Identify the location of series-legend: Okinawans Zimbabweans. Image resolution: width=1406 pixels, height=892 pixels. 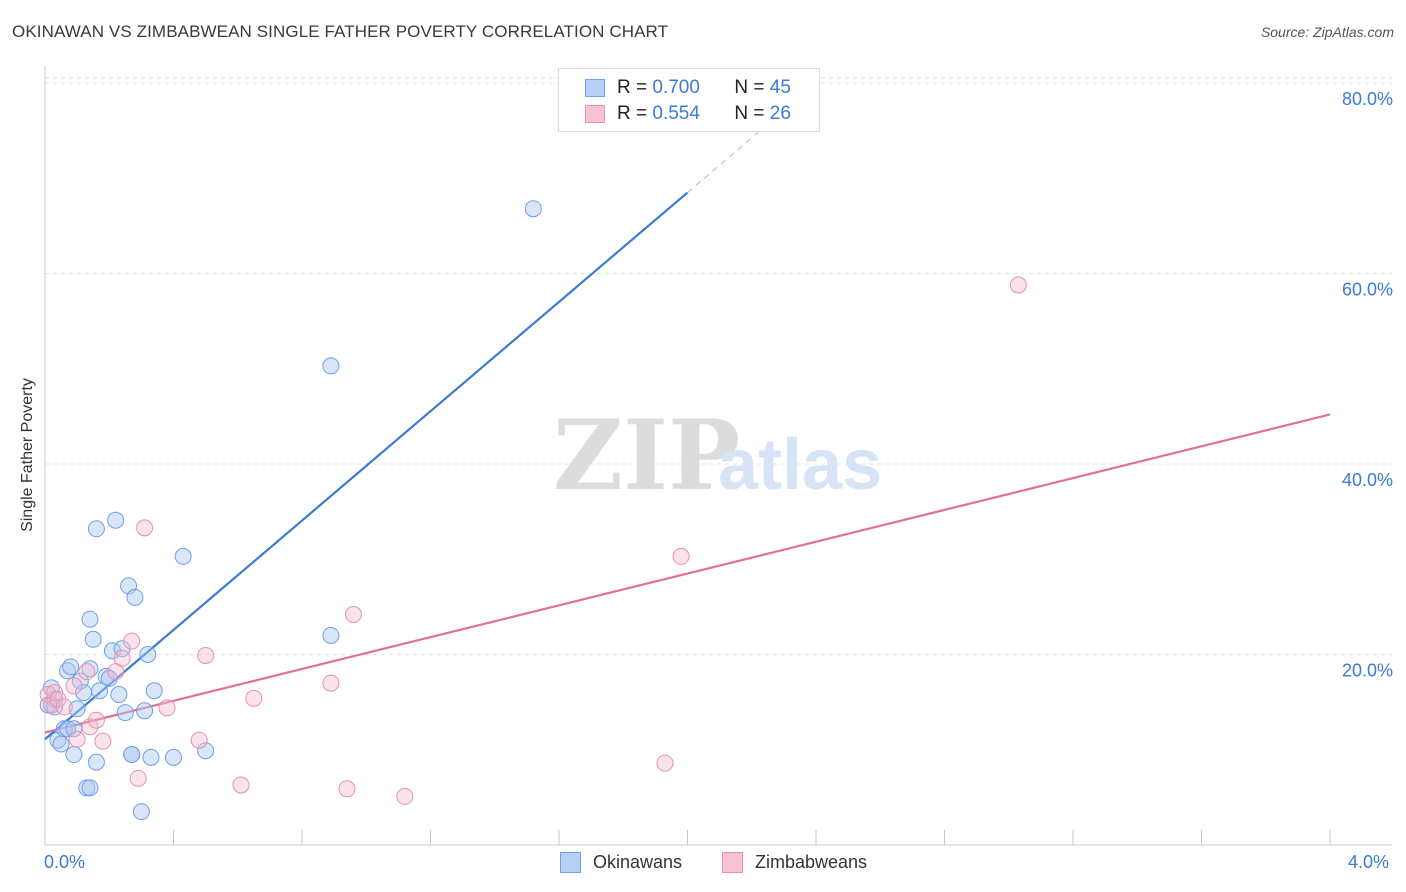
(703, 865).